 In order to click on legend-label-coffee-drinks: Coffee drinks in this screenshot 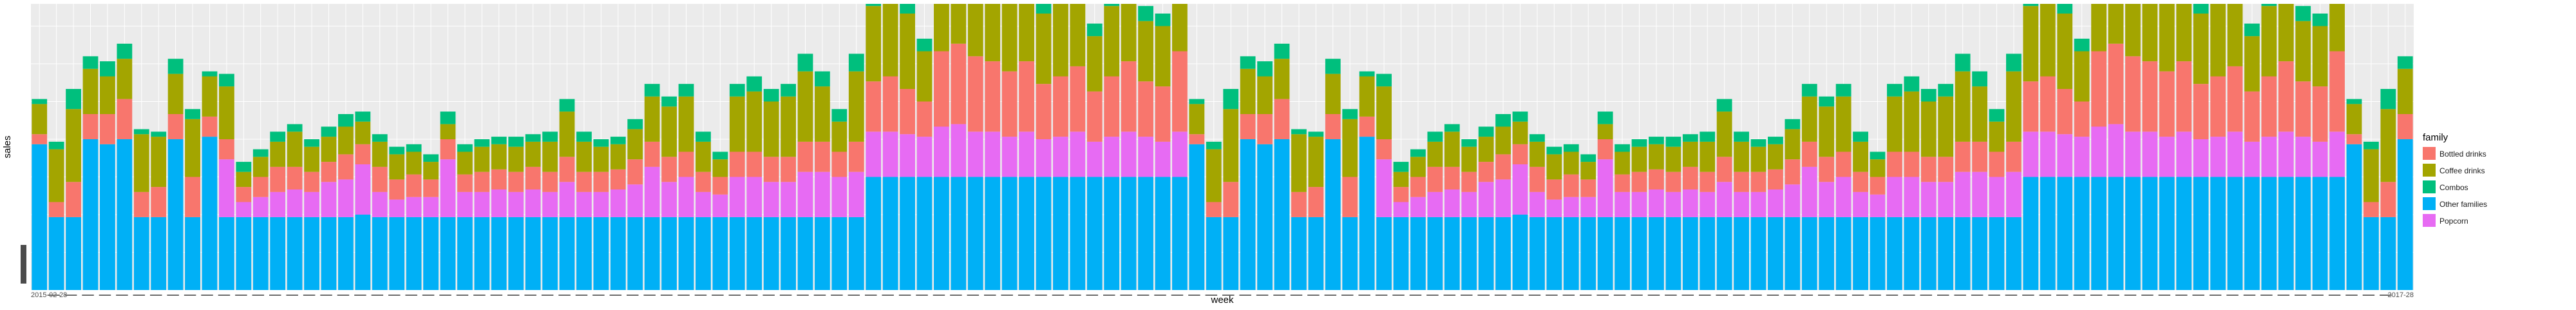, I will do `click(2462, 171)`.